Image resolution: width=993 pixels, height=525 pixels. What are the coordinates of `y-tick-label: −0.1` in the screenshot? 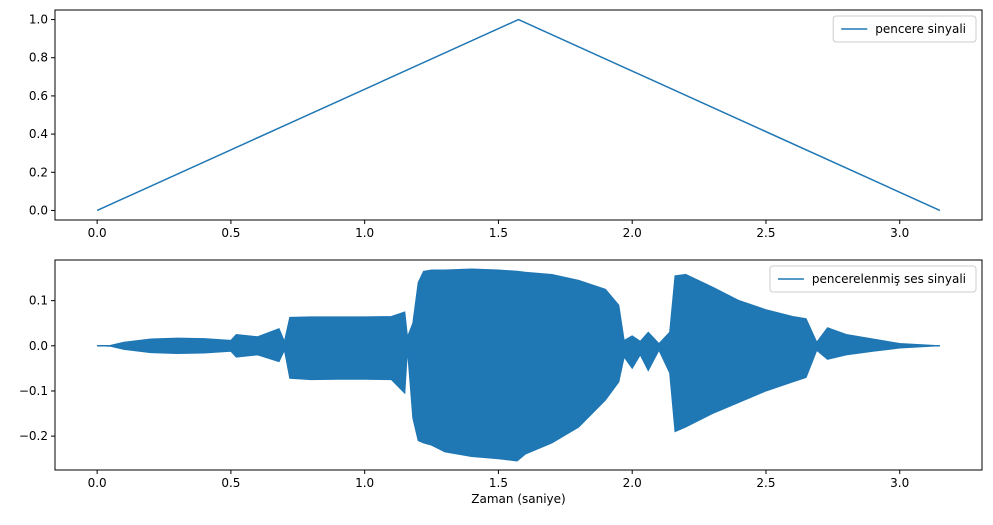 It's located at (33, 391).